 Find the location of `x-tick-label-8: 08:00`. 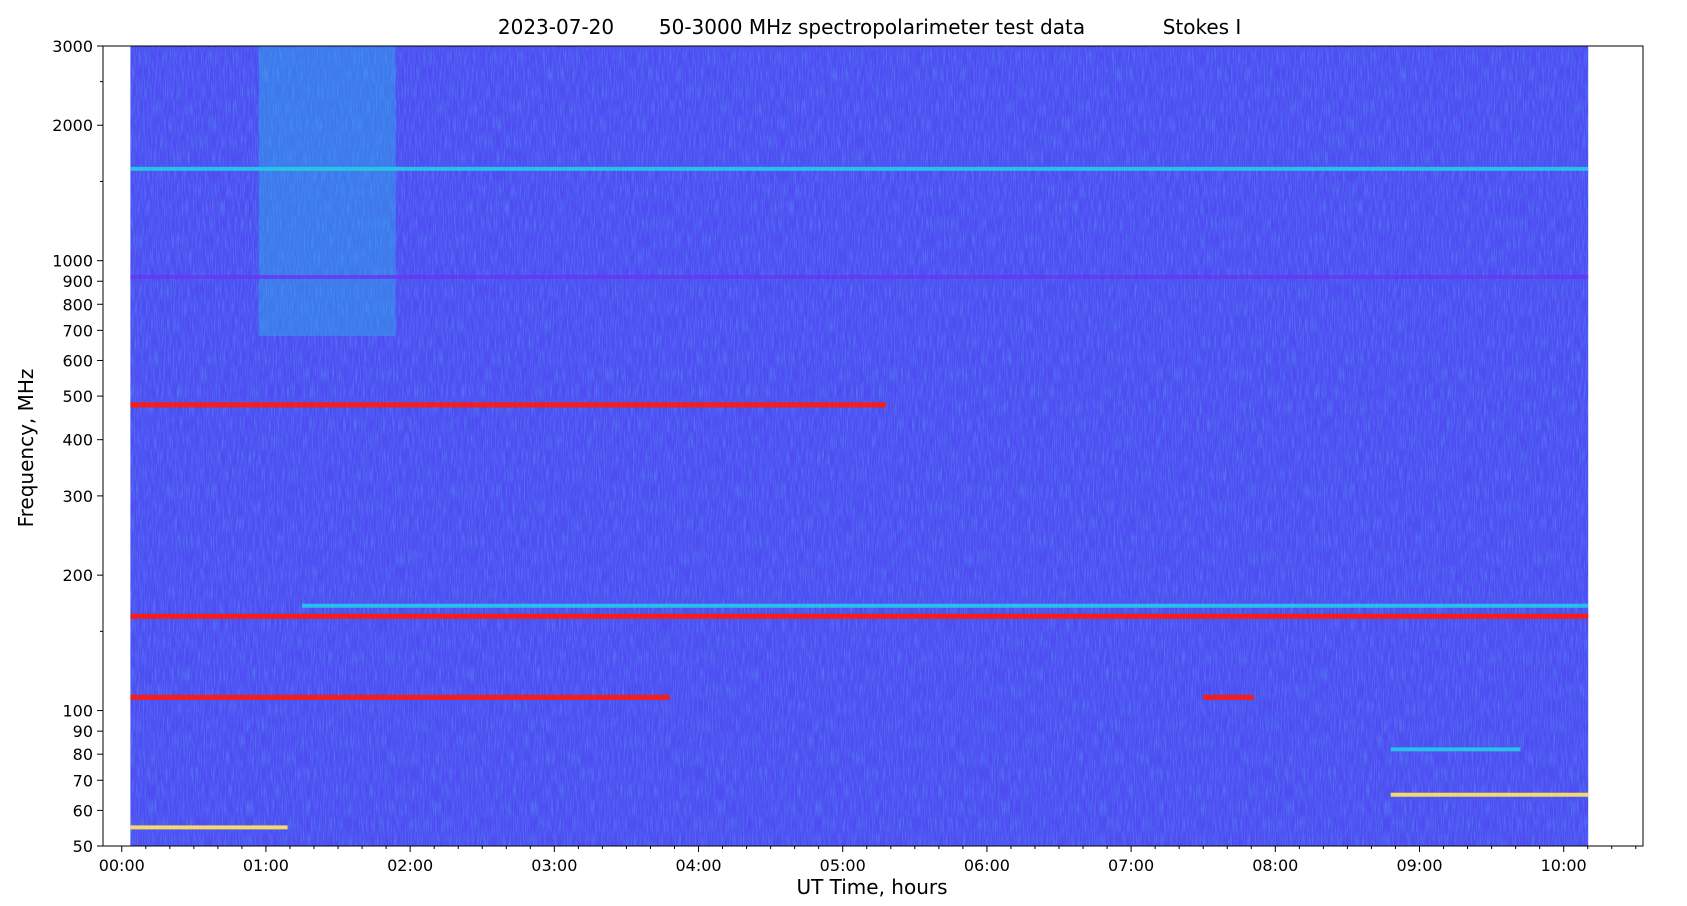

x-tick-label-8: 08:00 is located at coordinates (1275, 865).